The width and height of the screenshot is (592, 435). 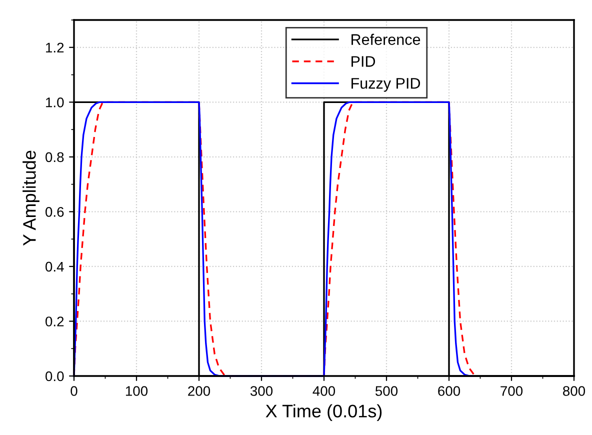 I want to click on x-tick-label: 0, so click(x=74, y=391).